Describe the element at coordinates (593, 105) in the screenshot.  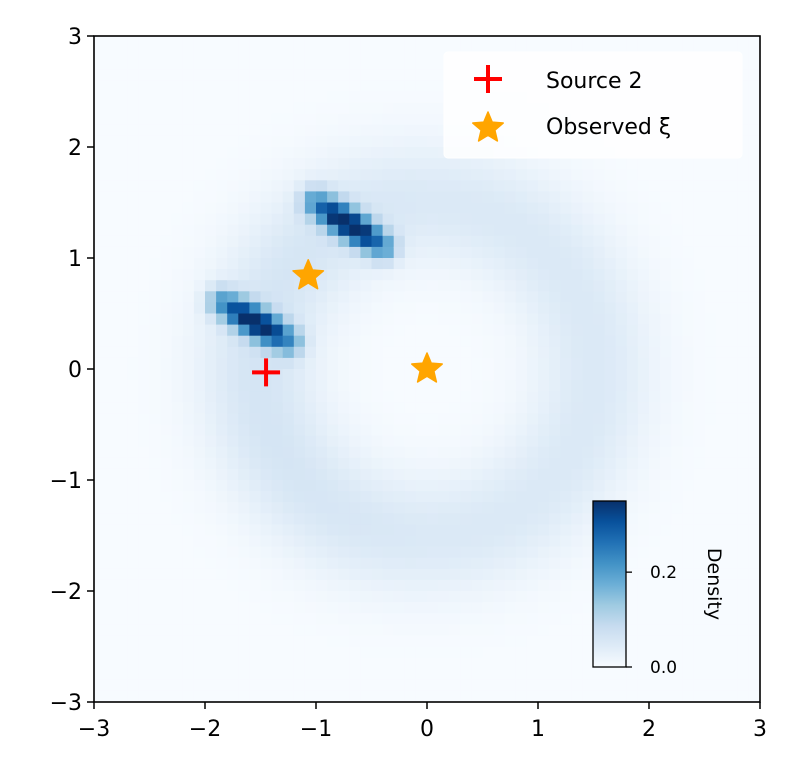
I see `legend: Source 2 Observed ξ` at that location.